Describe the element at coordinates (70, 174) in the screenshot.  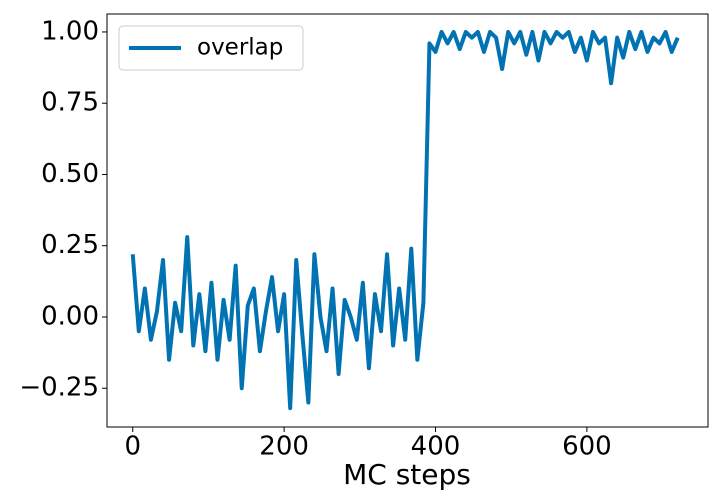
I see `y-tick-label: 0.50` at that location.